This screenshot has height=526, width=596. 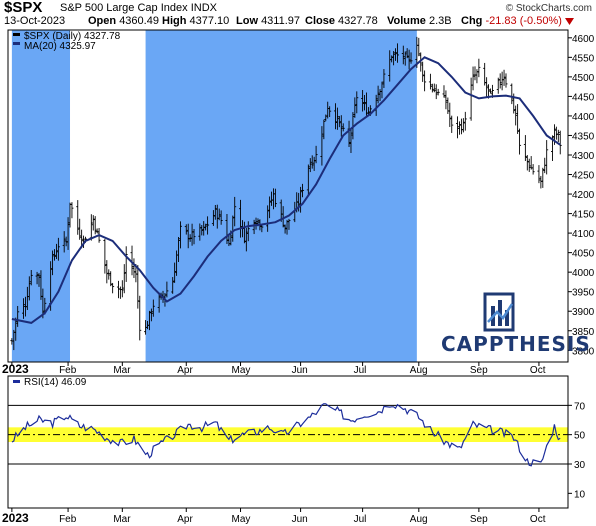 What do you see at coordinates (281, 21) in the screenshot?
I see `low-value: 4311.97` at bounding box center [281, 21].